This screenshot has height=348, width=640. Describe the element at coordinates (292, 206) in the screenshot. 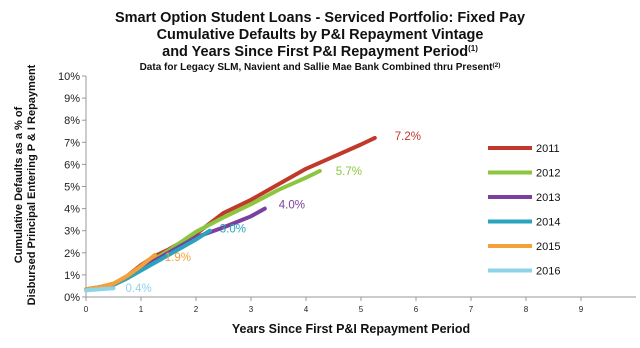

I see `series-2013-end-label: 4.0%` at that location.